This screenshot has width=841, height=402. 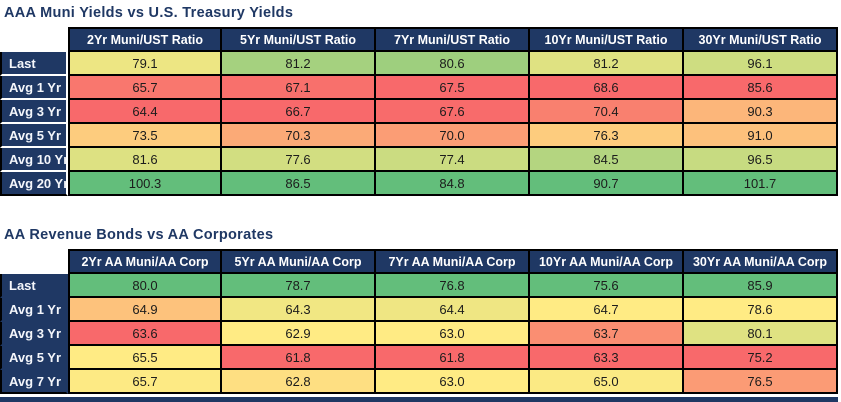 I want to click on table-row: Avg 10 Yr 81.6 77.6 77.4 84.5 96.5, so click(x=419, y=160).